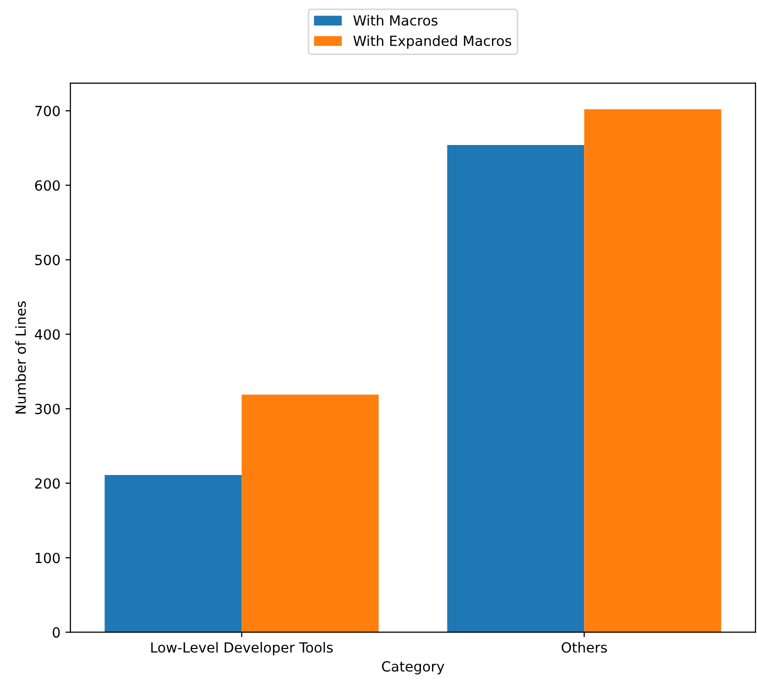  What do you see at coordinates (242, 649) in the screenshot?
I see `x-tick-label: Low-Level Developer Tools` at bounding box center [242, 649].